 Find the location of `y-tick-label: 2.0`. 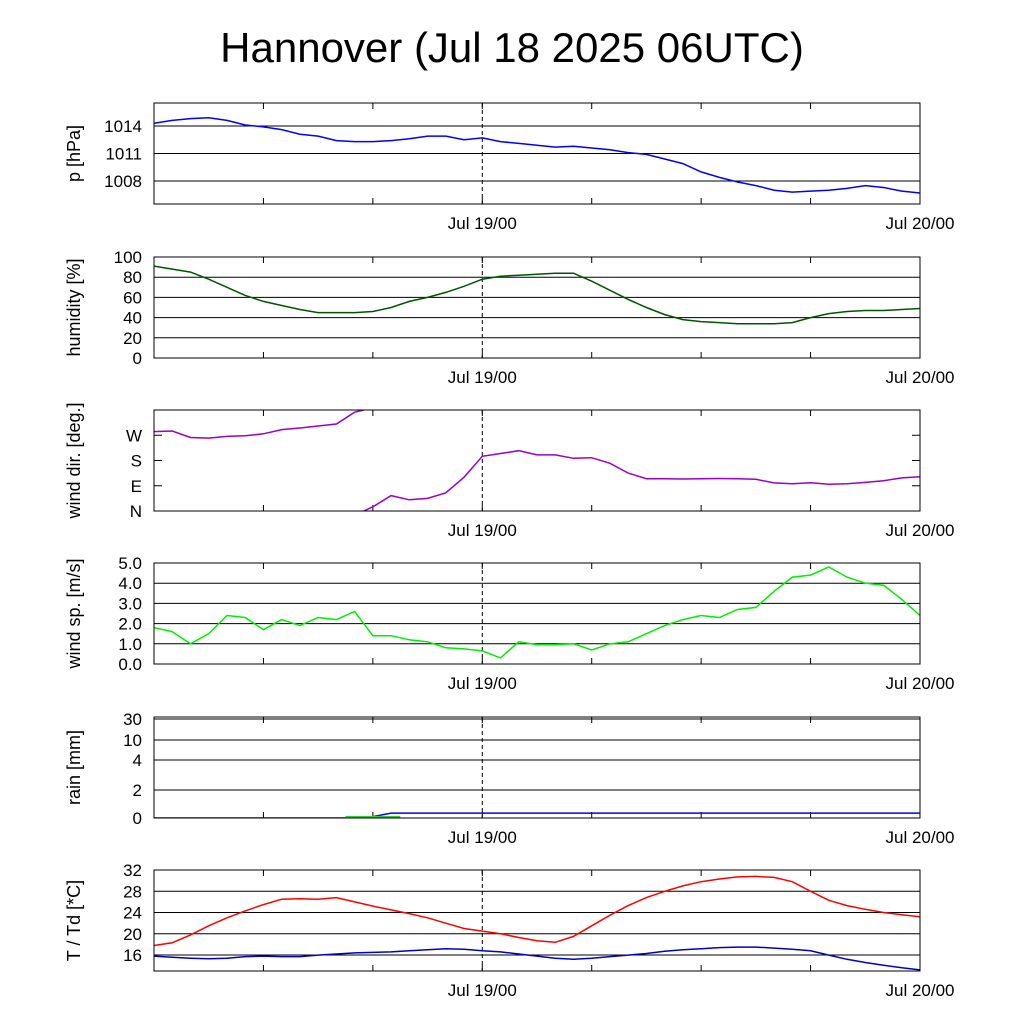

y-tick-label: 2.0 is located at coordinates (130, 624).